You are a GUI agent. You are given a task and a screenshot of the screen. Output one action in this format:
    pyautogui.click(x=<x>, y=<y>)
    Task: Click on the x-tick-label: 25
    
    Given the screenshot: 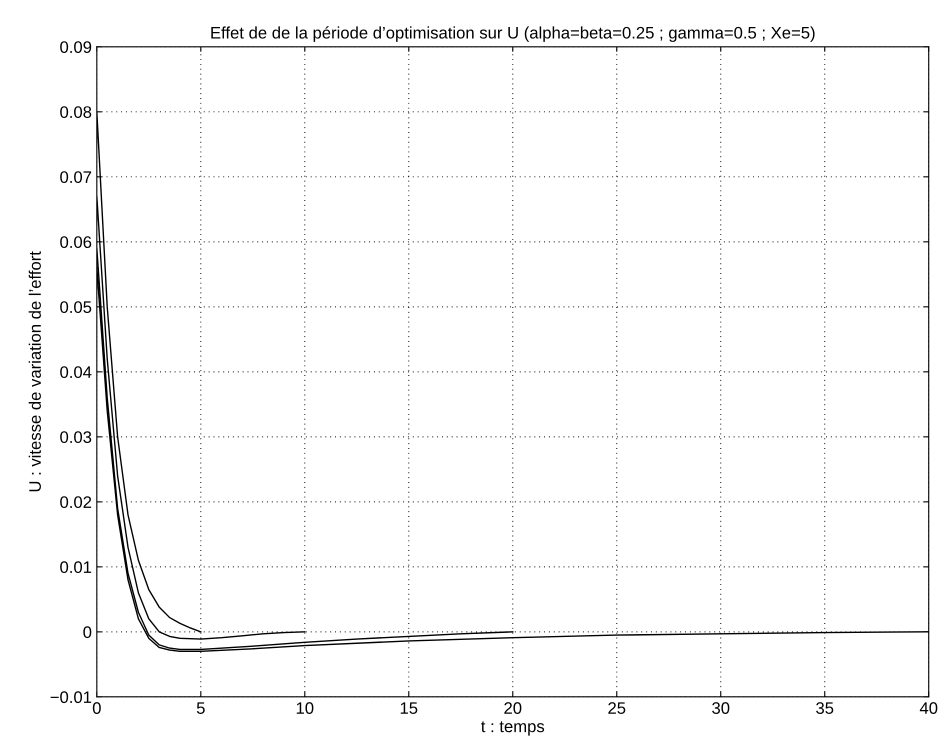 What is the action you would take?
    pyautogui.click(x=617, y=708)
    